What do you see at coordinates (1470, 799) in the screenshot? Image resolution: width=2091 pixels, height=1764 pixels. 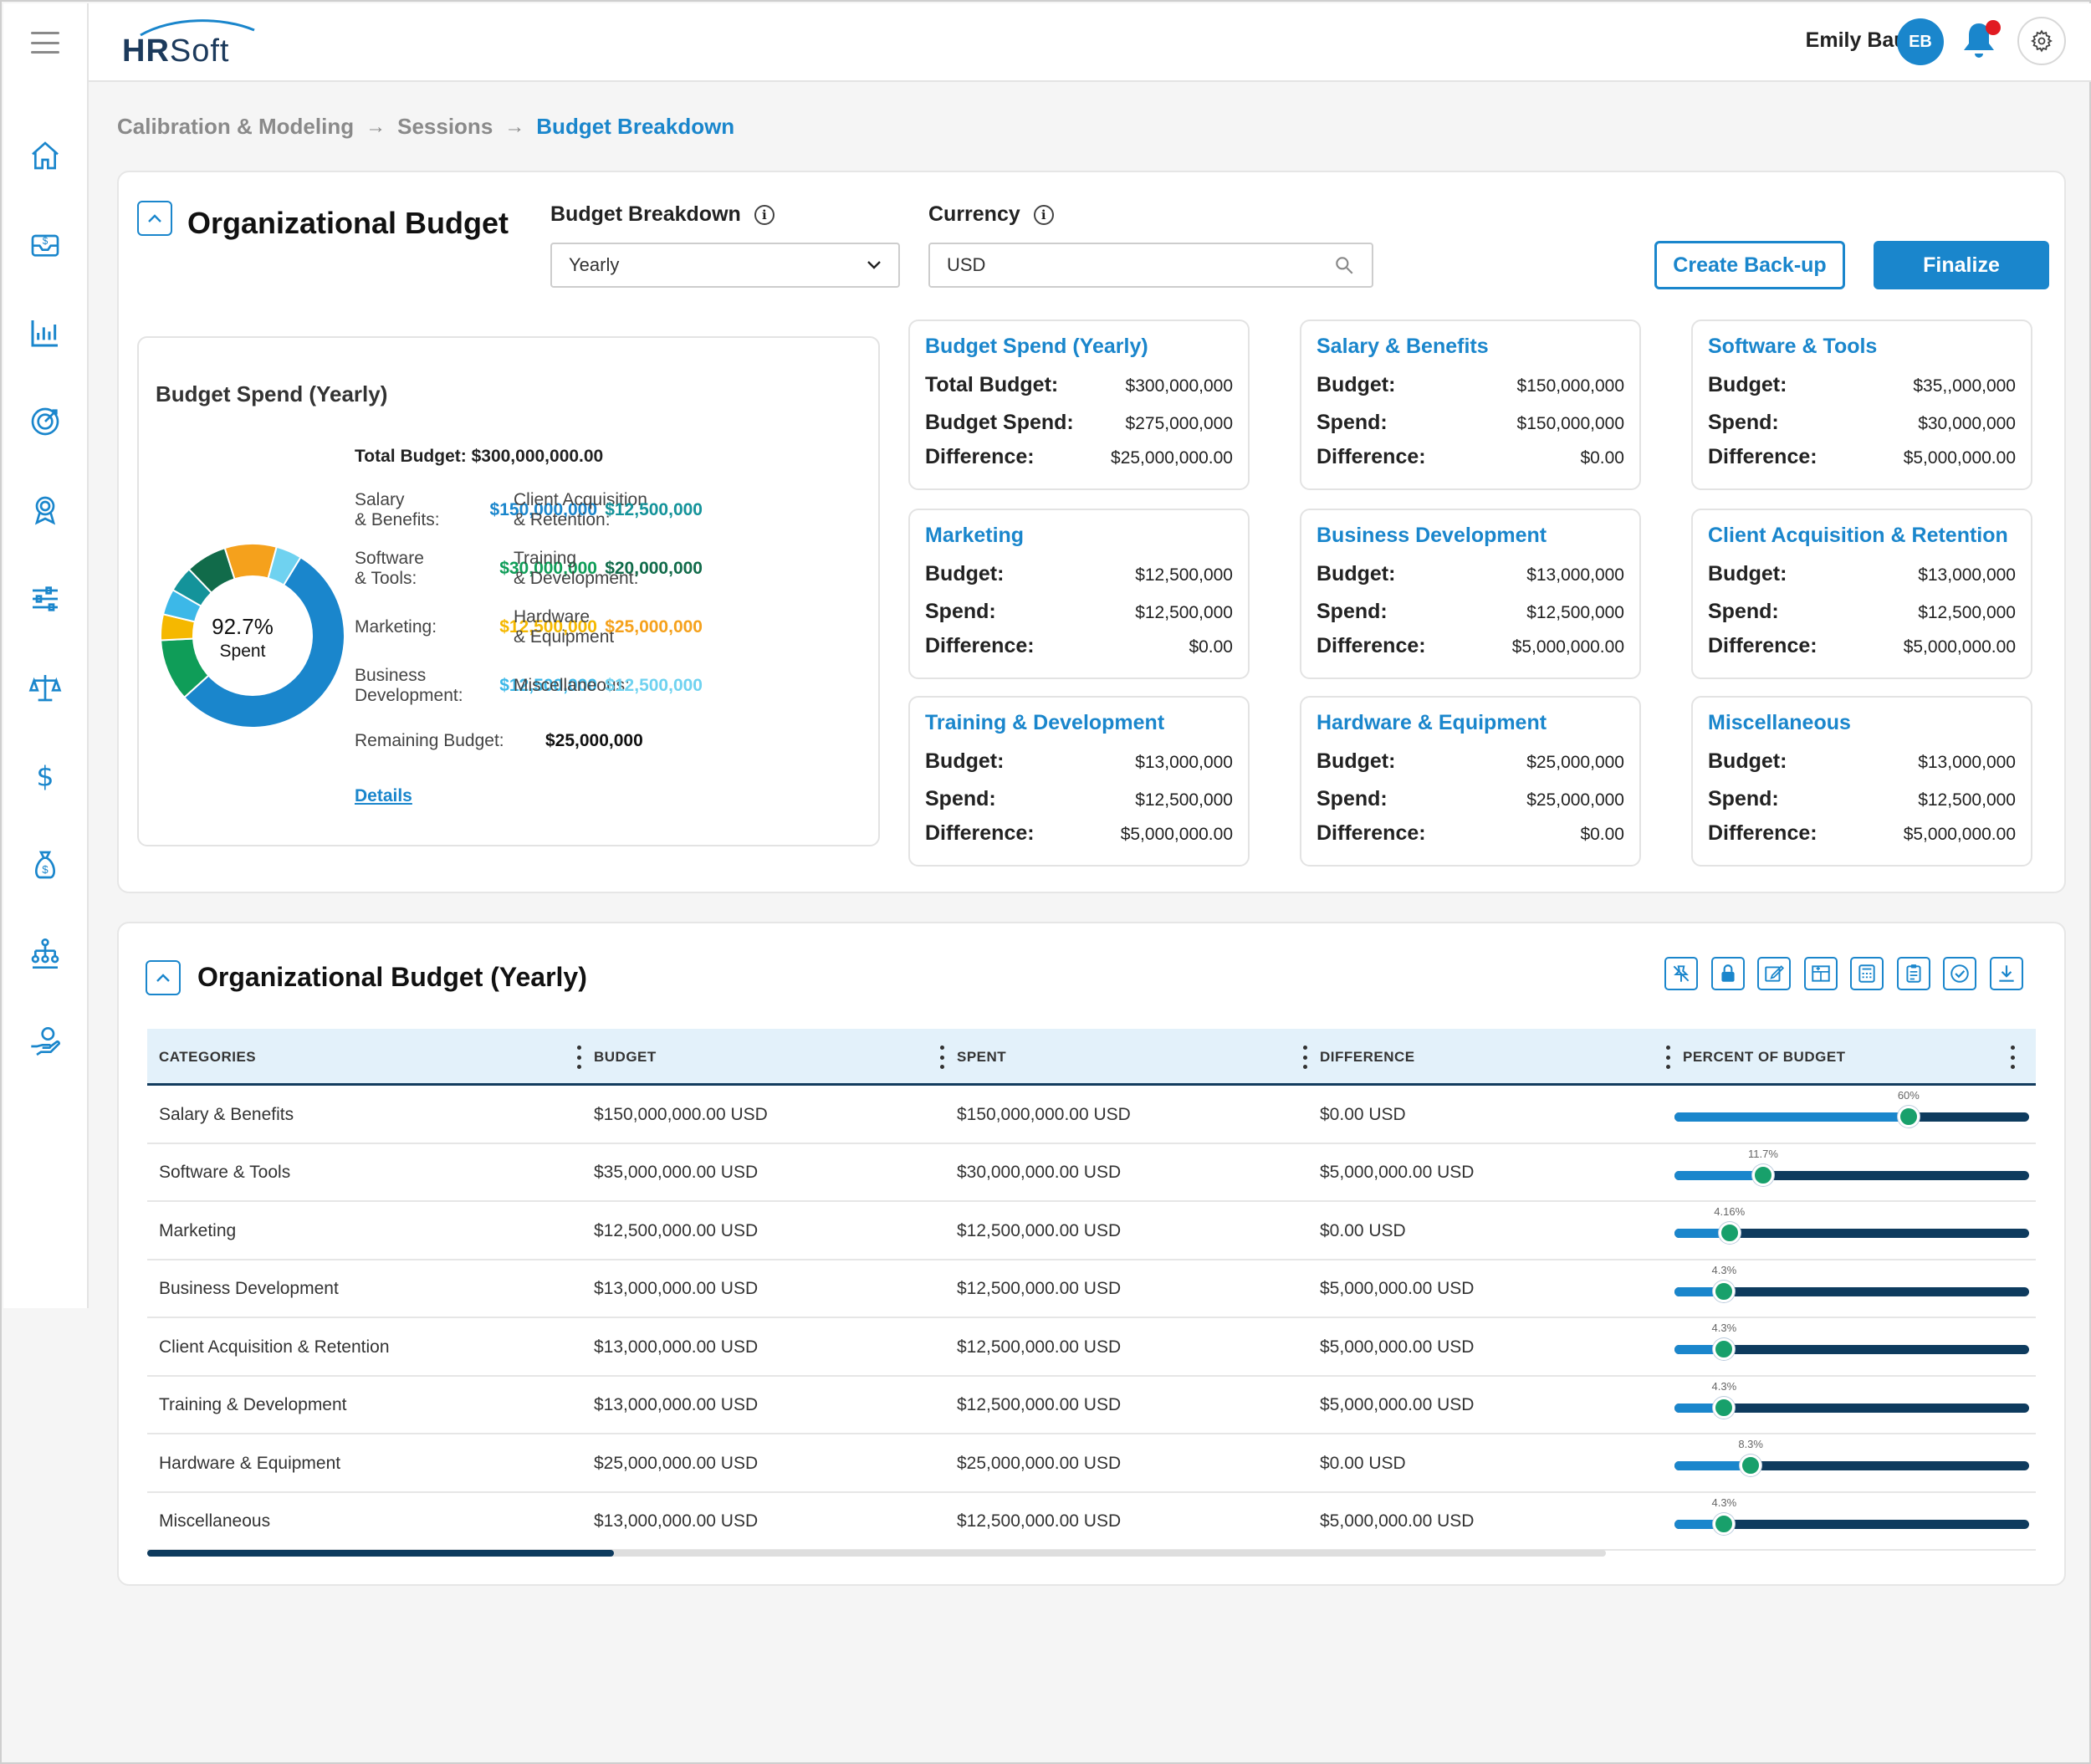 I see `summary-card-row: Spend: $25,000,000` at bounding box center [1470, 799].